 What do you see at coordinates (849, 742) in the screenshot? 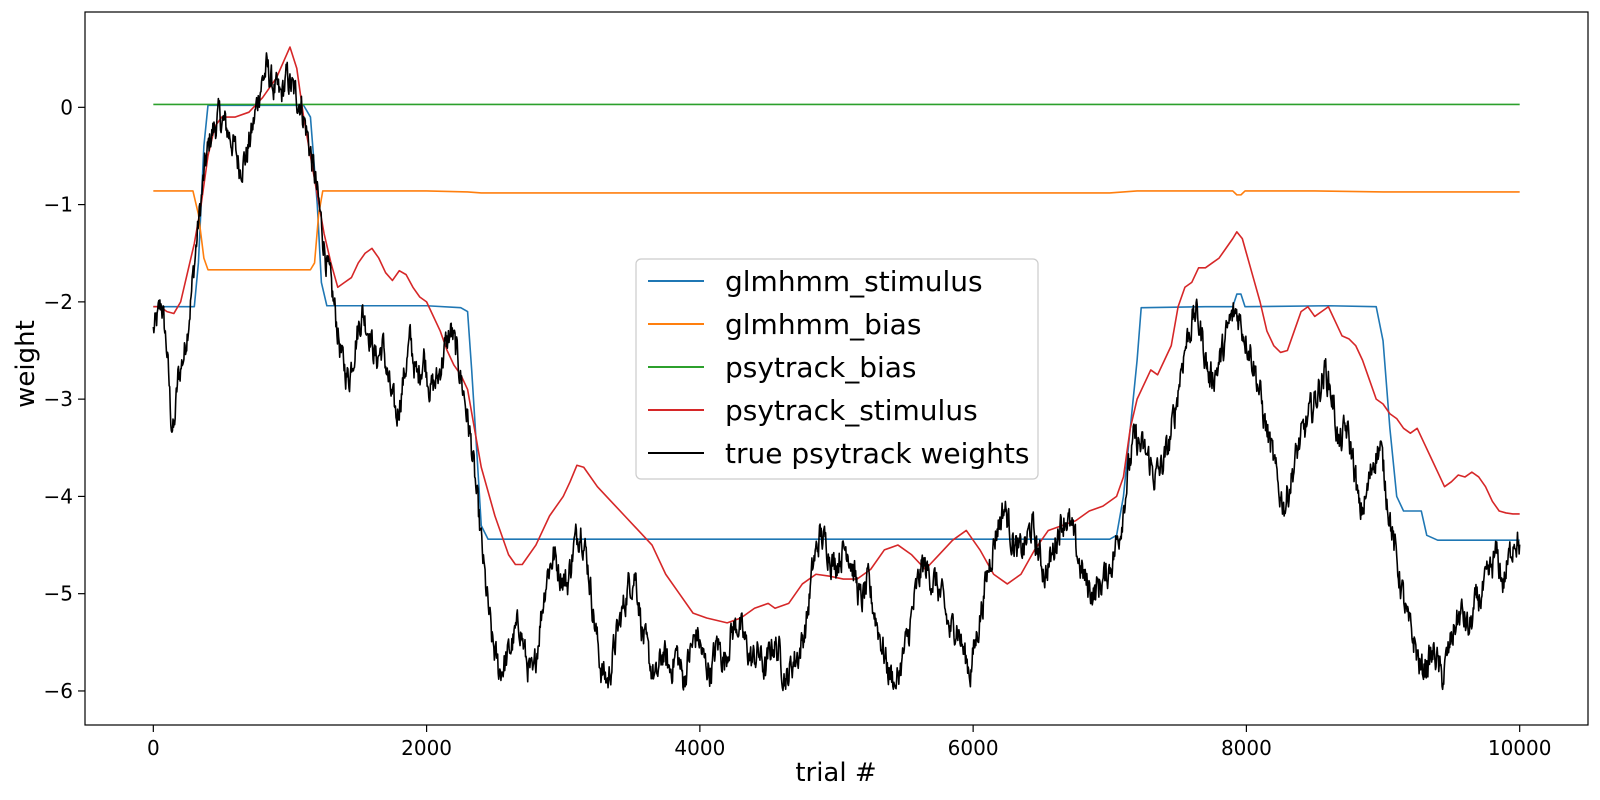
I see `x-axis: 0 2000 4000 6000 8000 10000` at bounding box center [849, 742].